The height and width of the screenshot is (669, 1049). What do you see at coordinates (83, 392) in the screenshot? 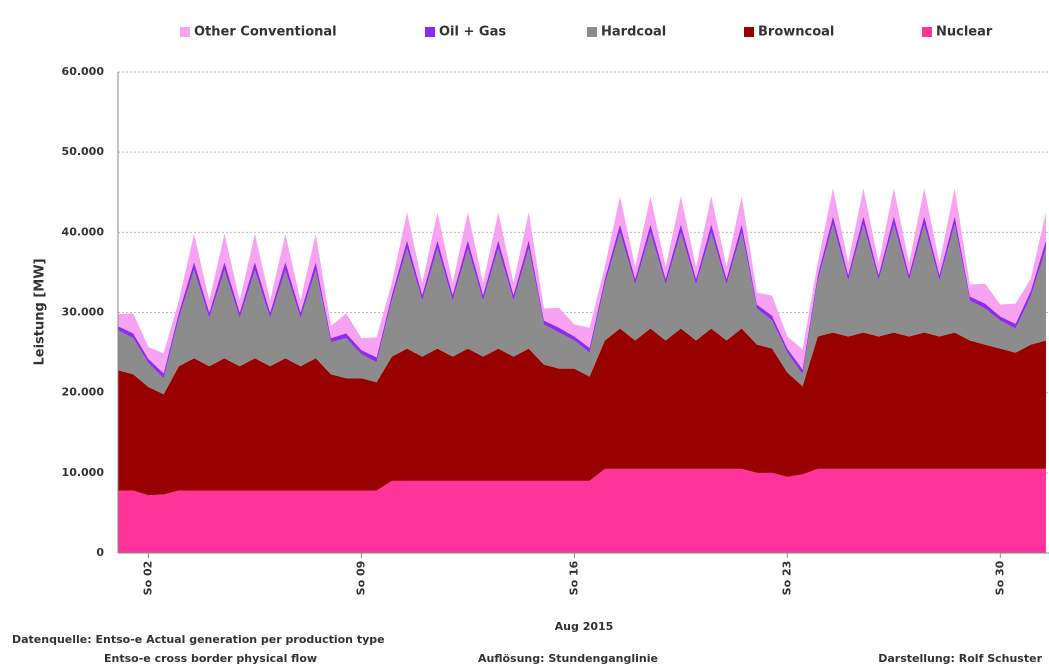
I see `y-tick-label: 20.000` at bounding box center [83, 392].